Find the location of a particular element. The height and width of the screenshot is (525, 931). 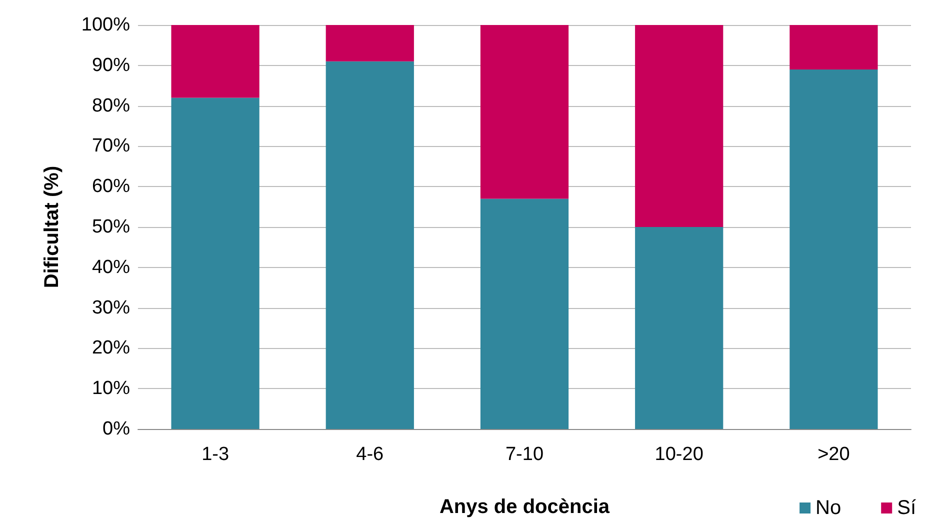

y-tick-label: 10% is located at coordinates (111, 389).